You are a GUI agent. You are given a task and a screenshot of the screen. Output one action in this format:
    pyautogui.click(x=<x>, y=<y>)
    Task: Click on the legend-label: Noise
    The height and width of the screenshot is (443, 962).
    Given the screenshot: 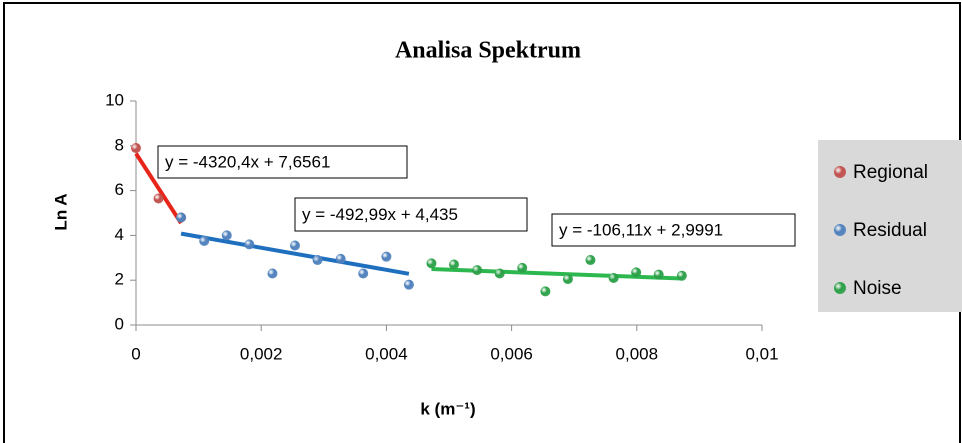 What is the action you would take?
    pyautogui.click(x=877, y=288)
    